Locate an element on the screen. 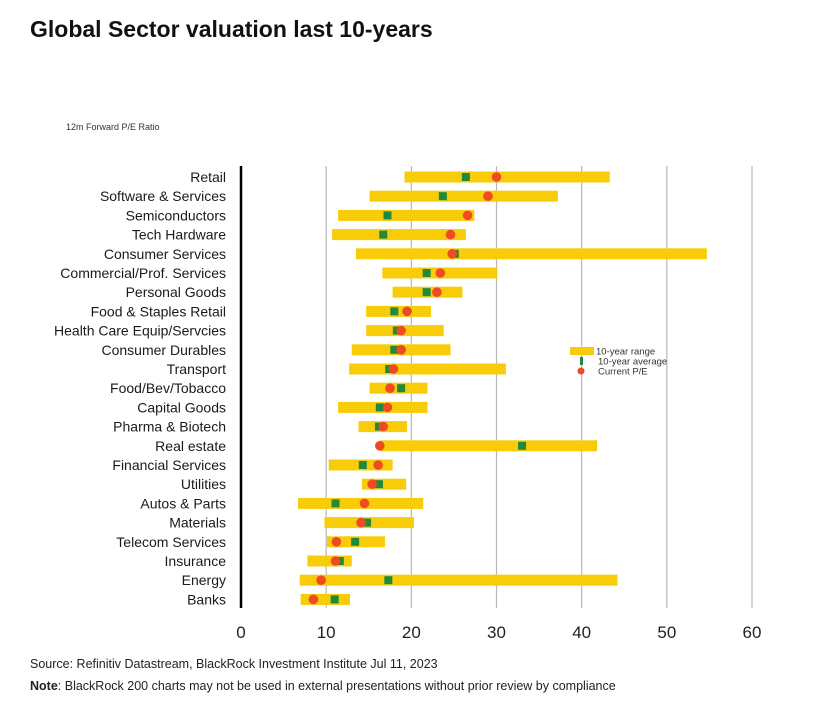 This screenshot has height=707, width=813. sector-label: Banks is located at coordinates (206, 599).